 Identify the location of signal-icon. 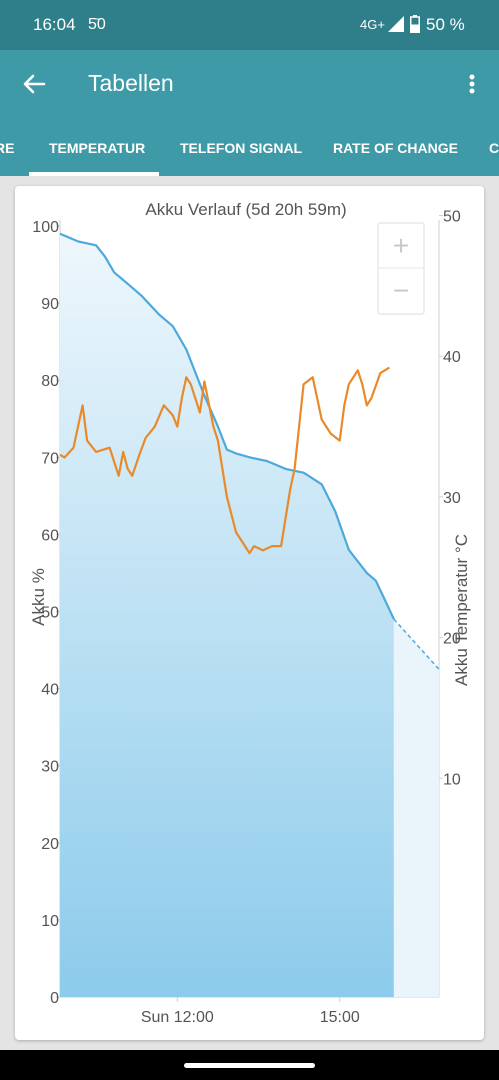
(396, 24).